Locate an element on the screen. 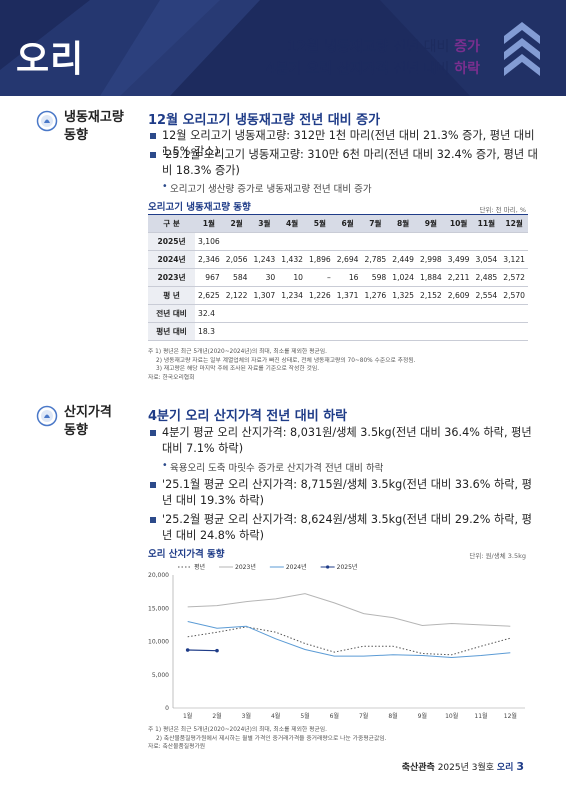  section-title: 12월 오리고기 냉동재고량 전년 대비 증가 is located at coordinates (264, 120).